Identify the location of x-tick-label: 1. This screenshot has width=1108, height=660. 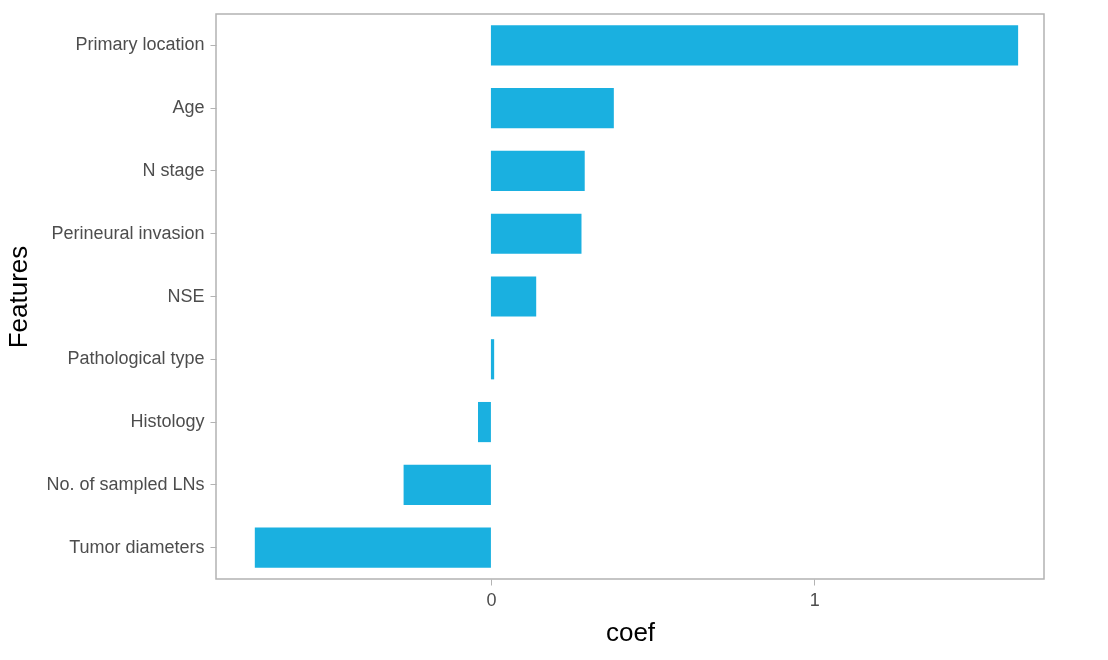
(814, 599).